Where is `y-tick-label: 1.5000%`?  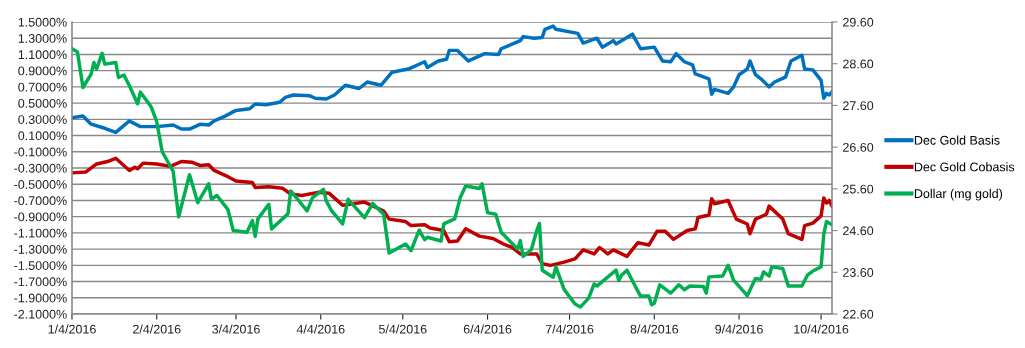 y-tick-label: 1.5000% is located at coordinates (42, 22).